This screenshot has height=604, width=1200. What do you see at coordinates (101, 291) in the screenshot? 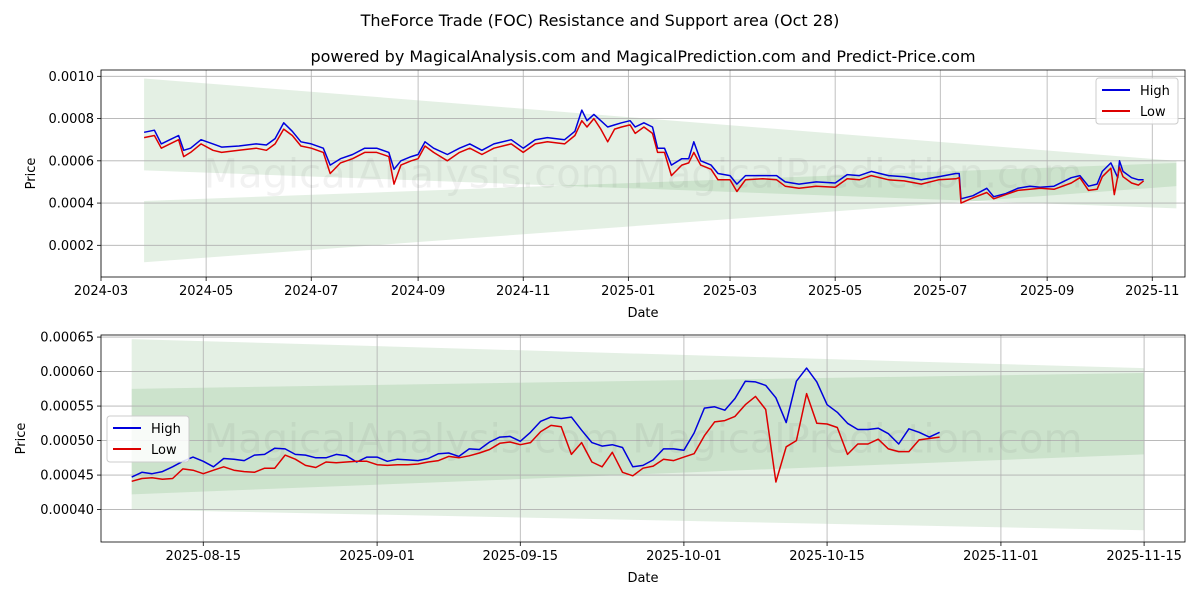
I see `x-tick-label: 2024-03` at bounding box center [101, 291].